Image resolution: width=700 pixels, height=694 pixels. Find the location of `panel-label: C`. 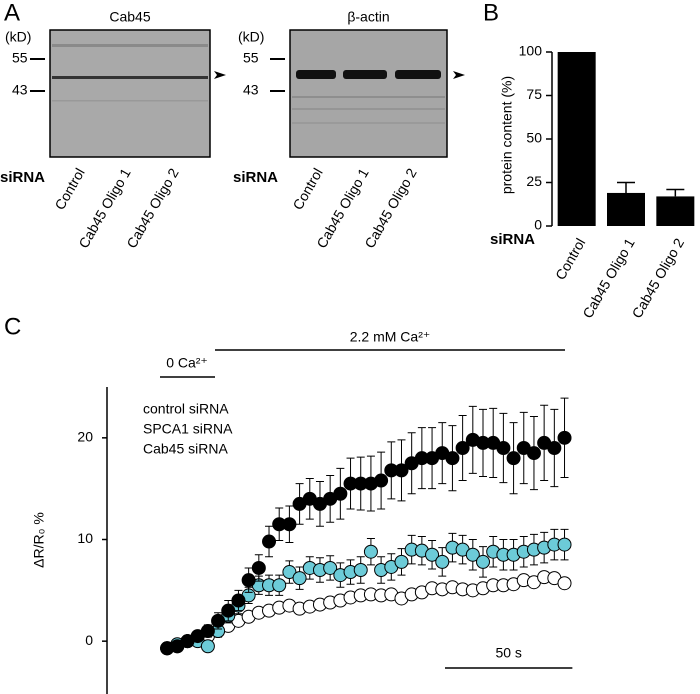

panel-label: C is located at coordinates (12, 326).